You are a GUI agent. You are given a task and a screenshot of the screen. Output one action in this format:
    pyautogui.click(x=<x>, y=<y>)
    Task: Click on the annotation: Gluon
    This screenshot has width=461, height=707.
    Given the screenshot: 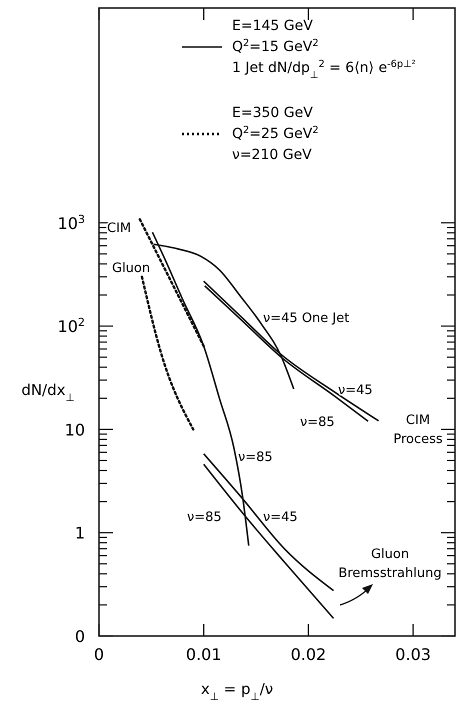 What is the action you would take?
    pyautogui.click(x=131, y=268)
    